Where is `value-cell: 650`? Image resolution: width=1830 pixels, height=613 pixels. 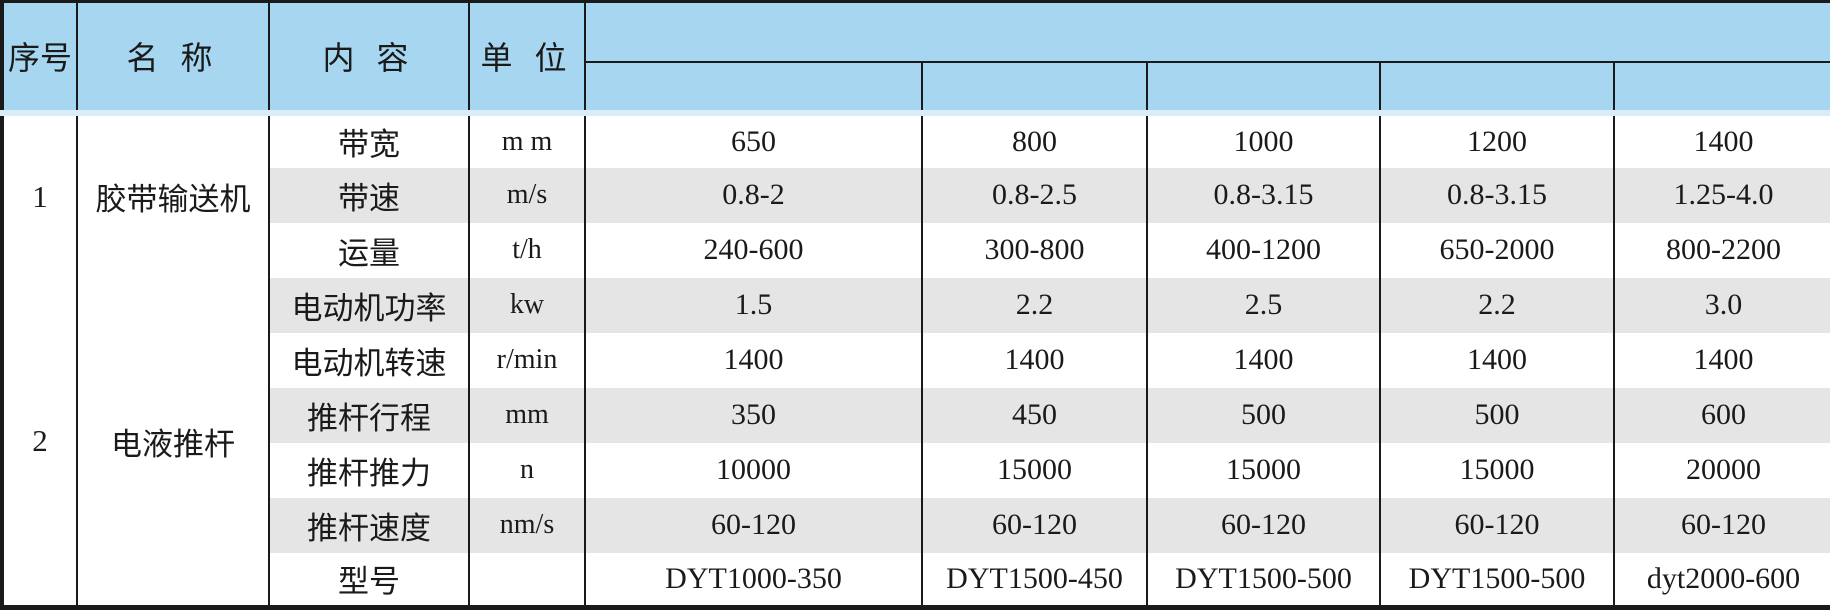 value-cell: 650 is located at coordinates (753, 140).